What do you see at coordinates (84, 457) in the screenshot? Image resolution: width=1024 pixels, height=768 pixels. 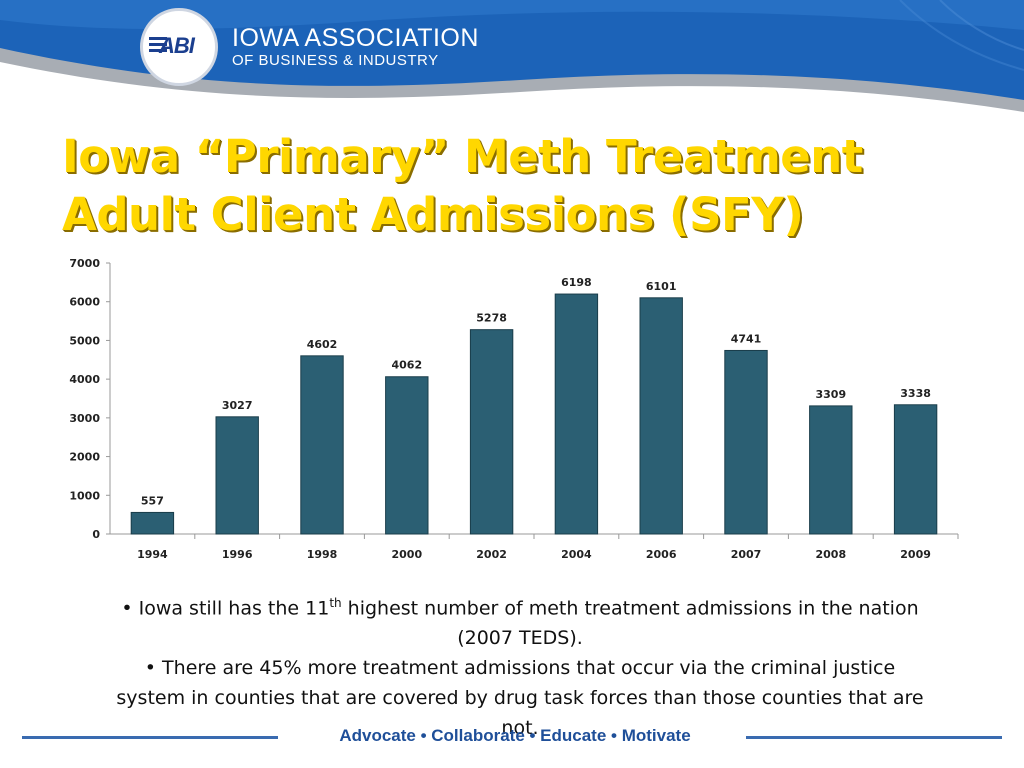 I see `y-tick-label: 2000` at bounding box center [84, 457].